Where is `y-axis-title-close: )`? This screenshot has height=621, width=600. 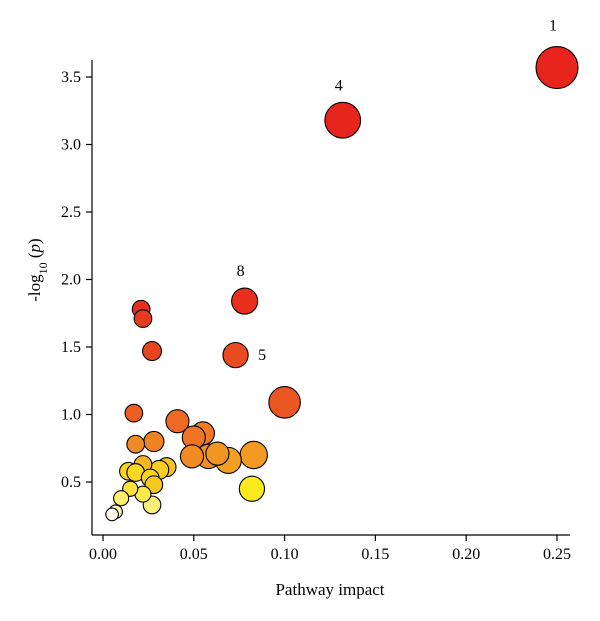
y-axis-title-close: ) is located at coordinates (34, 241).